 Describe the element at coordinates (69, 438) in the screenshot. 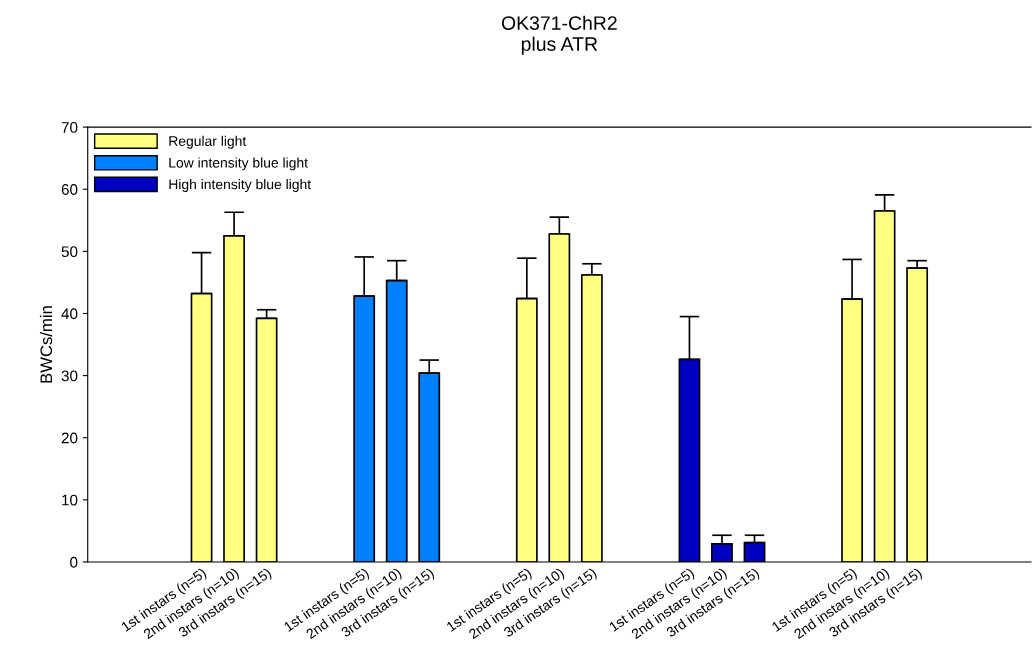

I see `y-tick-label: 20` at that location.